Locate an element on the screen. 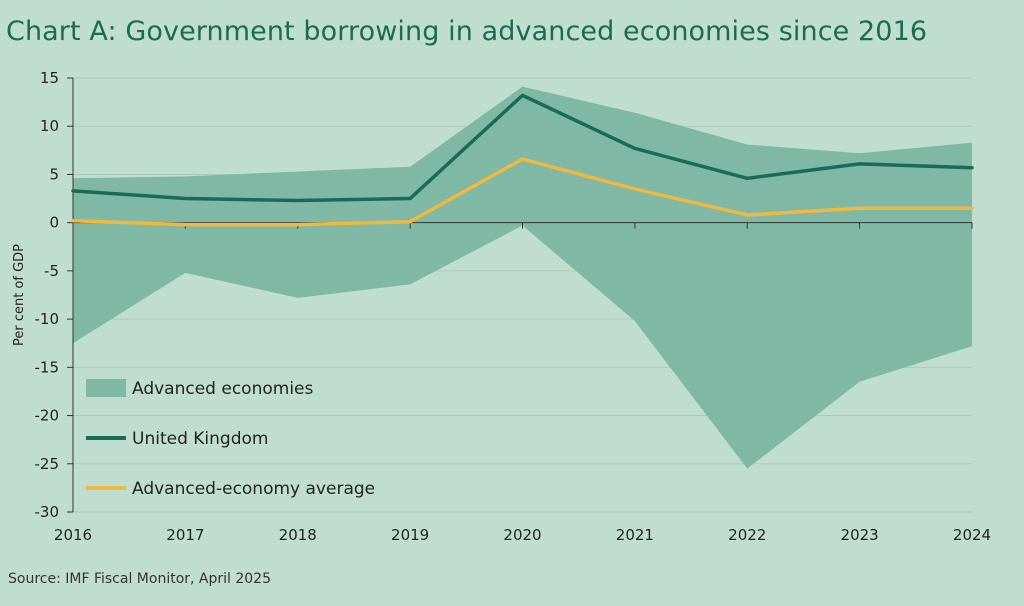 The width and height of the screenshot is (1024, 606). xtick-label-2020: 2020 is located at coordinates (522, 535).